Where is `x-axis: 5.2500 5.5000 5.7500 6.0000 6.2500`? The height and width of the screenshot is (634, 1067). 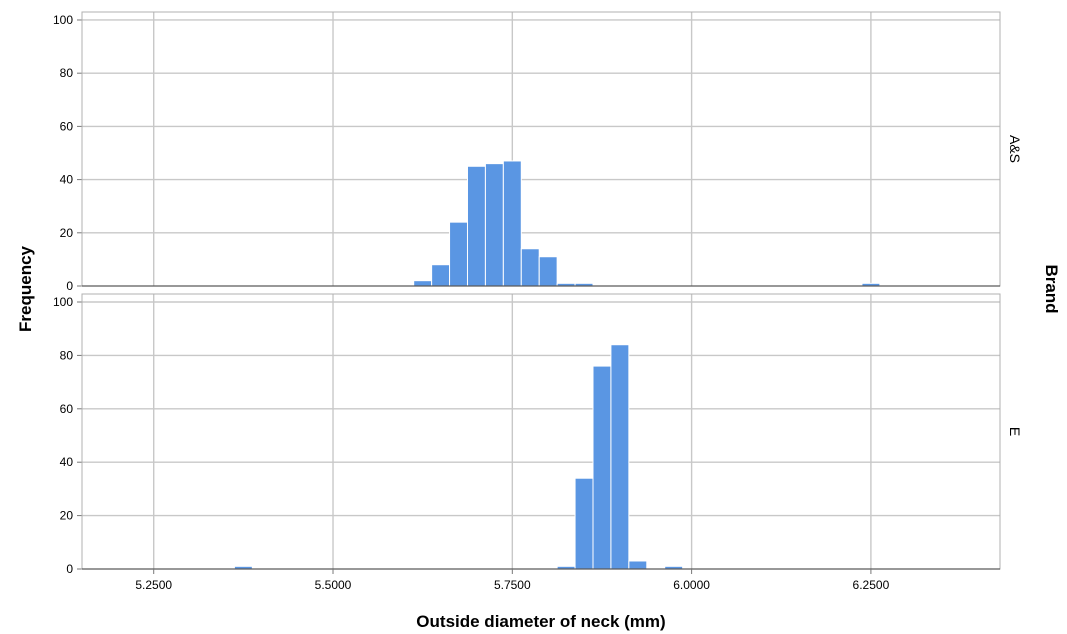
x-axis: 5.2500 5.5000 5.7500 6.0000 6.2500 is located at coordinates (512, 580).